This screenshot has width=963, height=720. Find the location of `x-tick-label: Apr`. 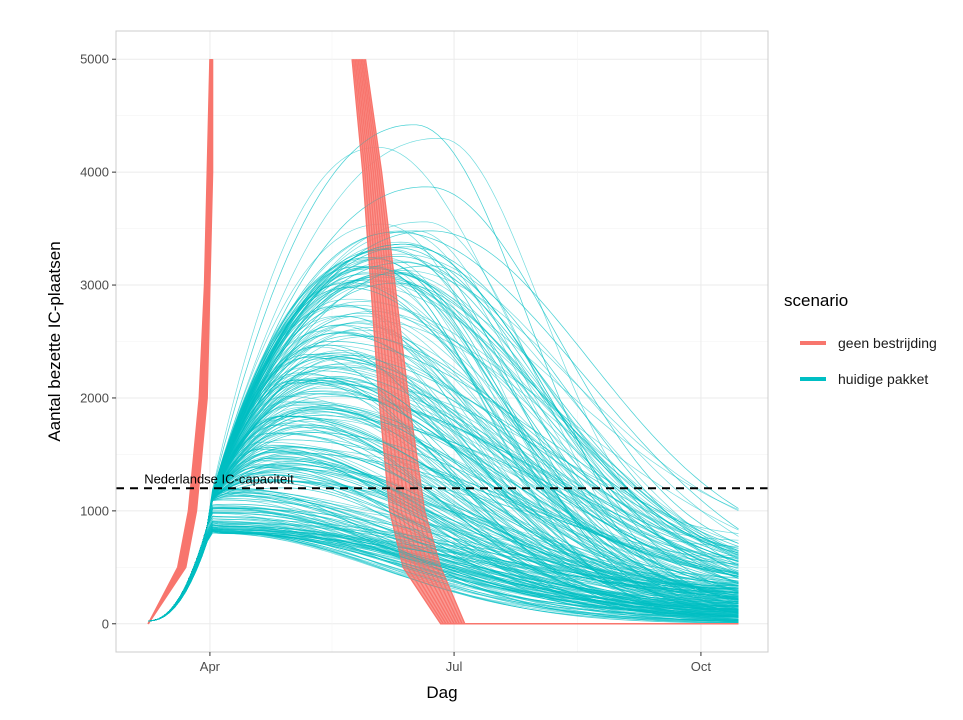

x-tick-label: Apr is located at coordinates (210, 666).